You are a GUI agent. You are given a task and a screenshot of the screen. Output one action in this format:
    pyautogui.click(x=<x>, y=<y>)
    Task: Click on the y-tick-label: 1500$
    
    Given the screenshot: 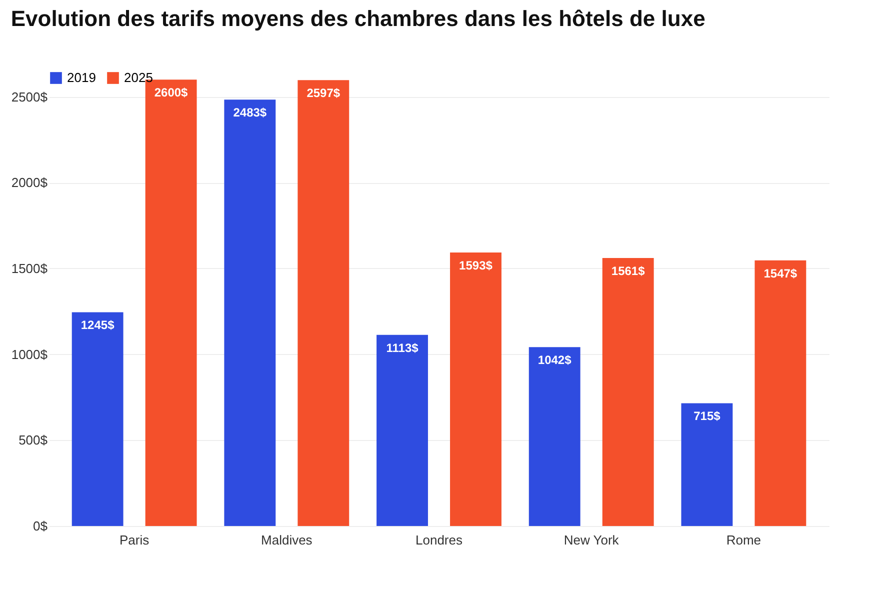 What is the action you would take?
    pyautogui.click(x=29, y=268)
    